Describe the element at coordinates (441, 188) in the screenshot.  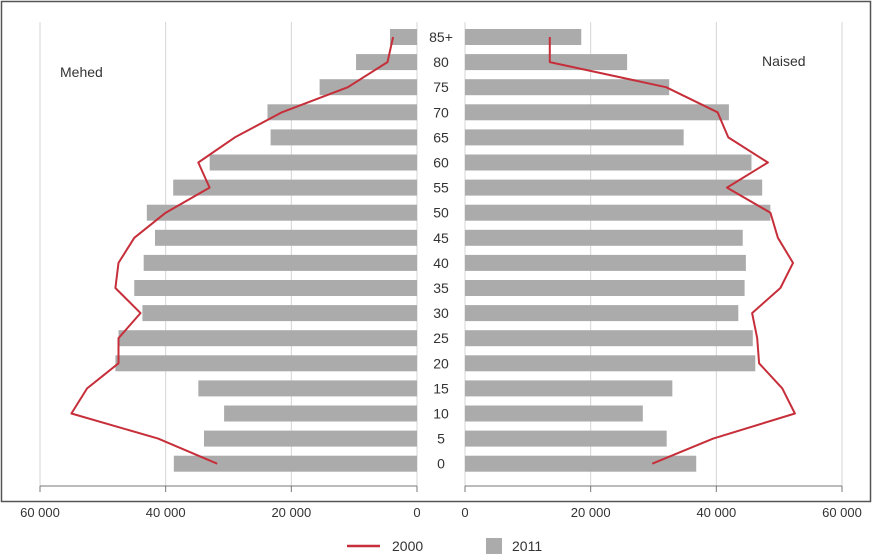
I see `age-label-55: 55` at that location.